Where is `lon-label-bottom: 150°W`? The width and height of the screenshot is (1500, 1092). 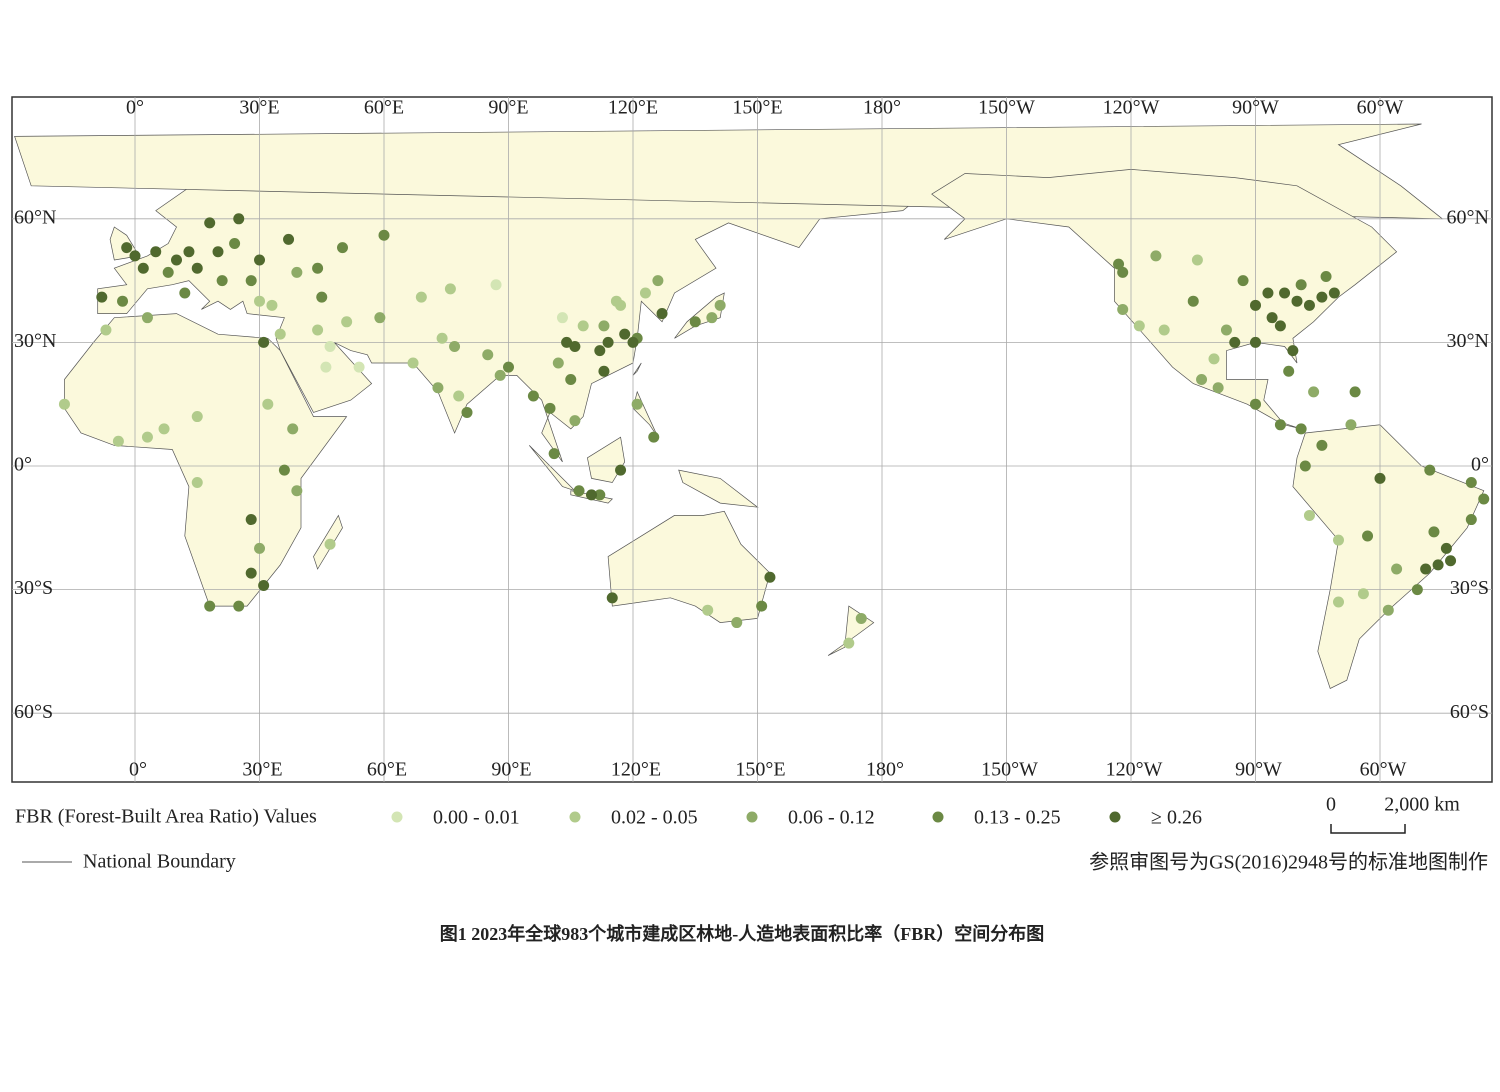 lon-label-bottom: 150°W is located at coordinates (1009, 770).